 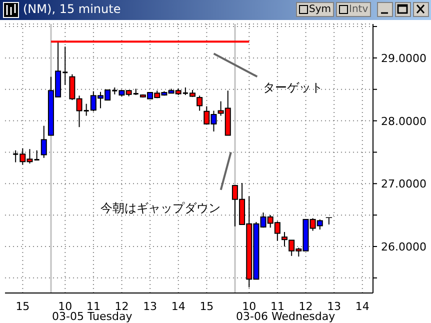 What do you see at coordinates (403, 247) in the screenshot?
I see `y-tick-label: 26.0000` at bounding box center [403, 247].